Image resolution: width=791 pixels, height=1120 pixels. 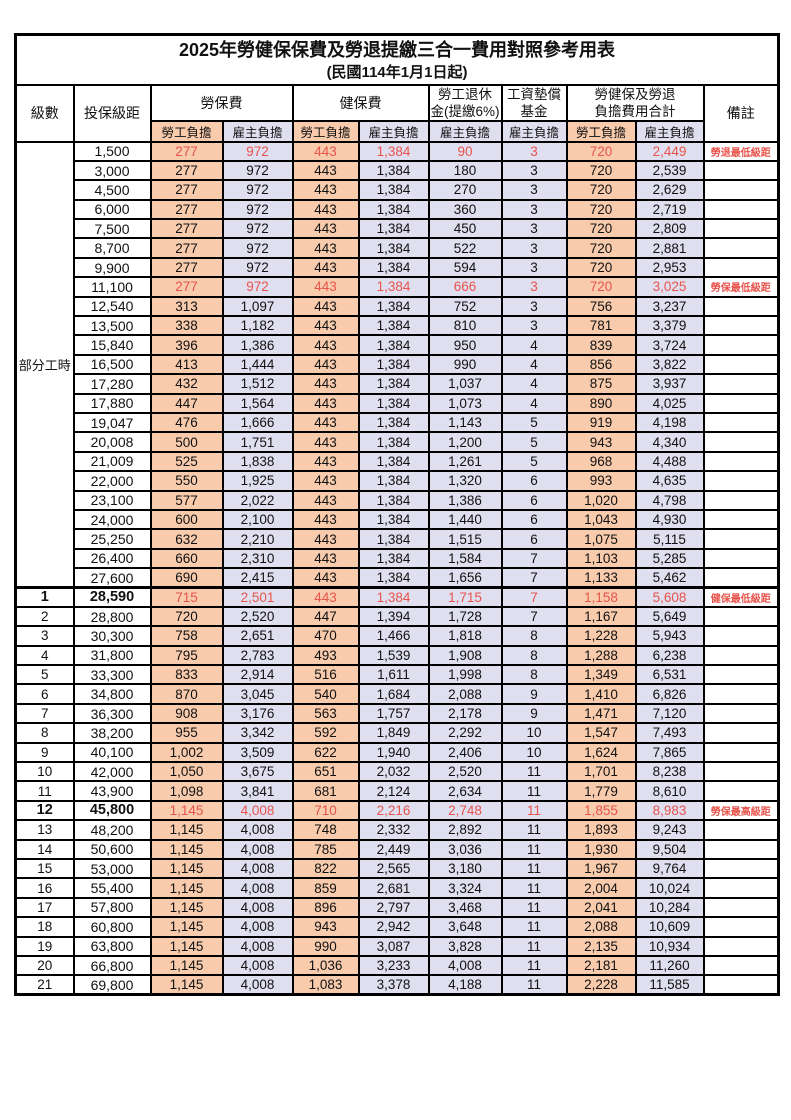 I want to click on table-title-cell: 2025年勞健保保費及勞退提繳三合一費用對照參考用表 (民國114年1月1日起), so click(x=397, y=59).